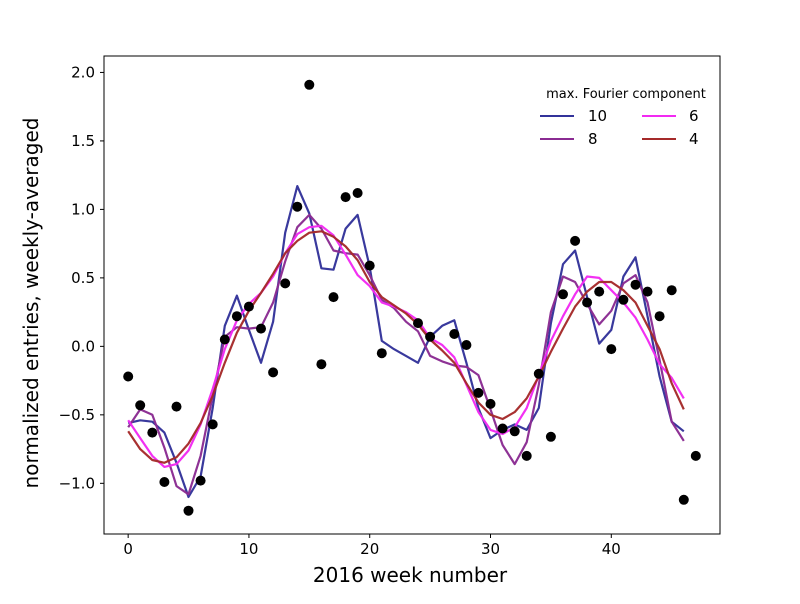 The width and height of the screenshot is (800, 604). What do you see at coordinates (369, 549) in the screenshot?
I see `x-tick-label: 20` at bounding box center [369, 549].